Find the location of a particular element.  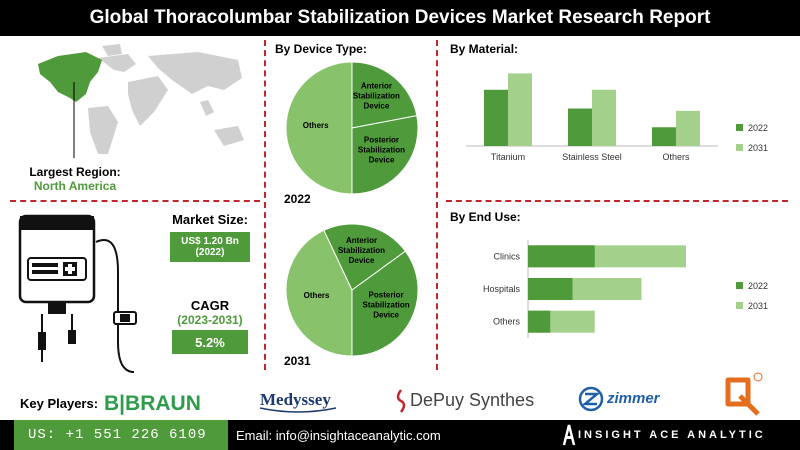

bar-titanium-2031 is located at coordinates (520, 109).